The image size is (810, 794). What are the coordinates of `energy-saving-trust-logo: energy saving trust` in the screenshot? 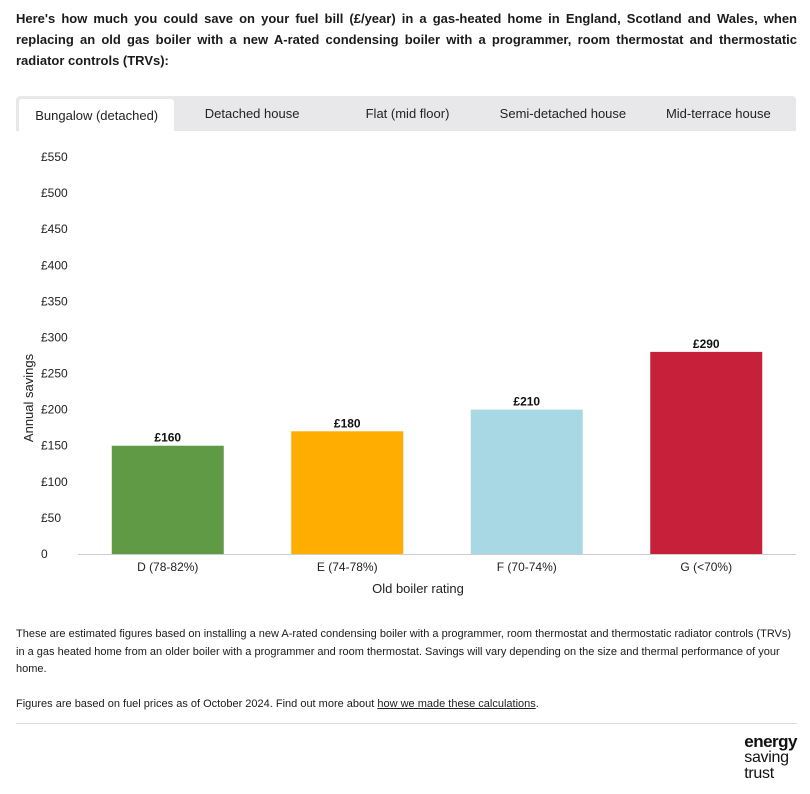 It's located at (770, 757).